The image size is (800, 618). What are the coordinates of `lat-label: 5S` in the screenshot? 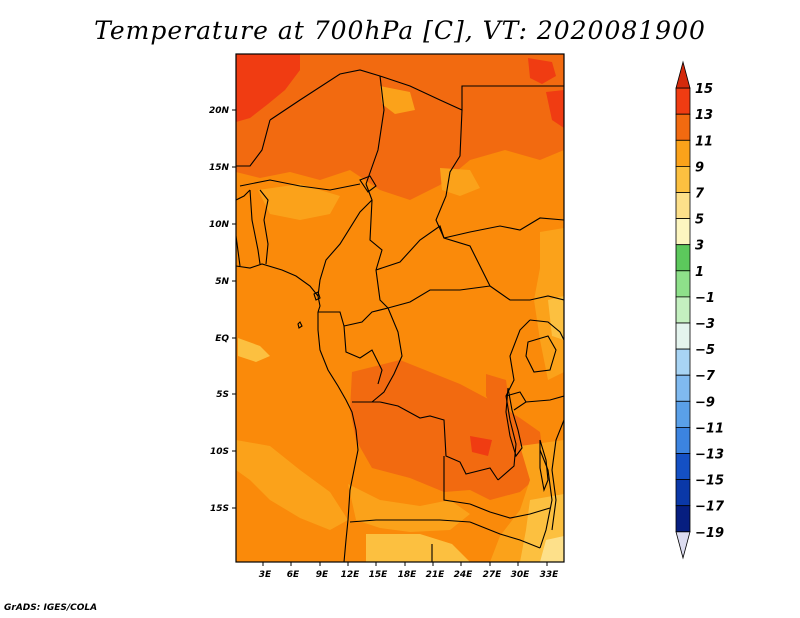 It's located at (222, 395).